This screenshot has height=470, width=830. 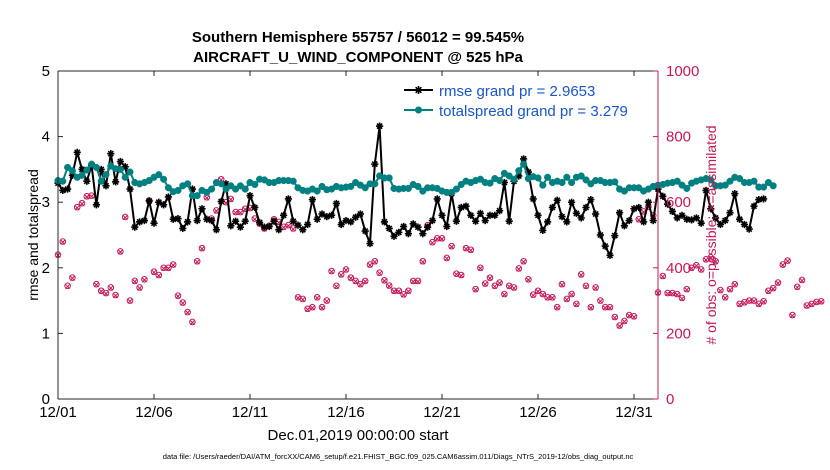 What do you see at coordinates (678, 202) in the screenshot?
I see `y-tick-label-right: 600` at bounding box center [678, 202].